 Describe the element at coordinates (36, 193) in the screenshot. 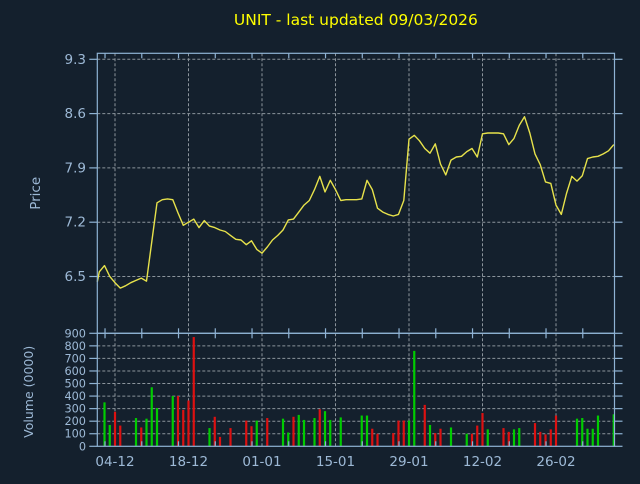

I see `price-axis-label: Price` at that location.